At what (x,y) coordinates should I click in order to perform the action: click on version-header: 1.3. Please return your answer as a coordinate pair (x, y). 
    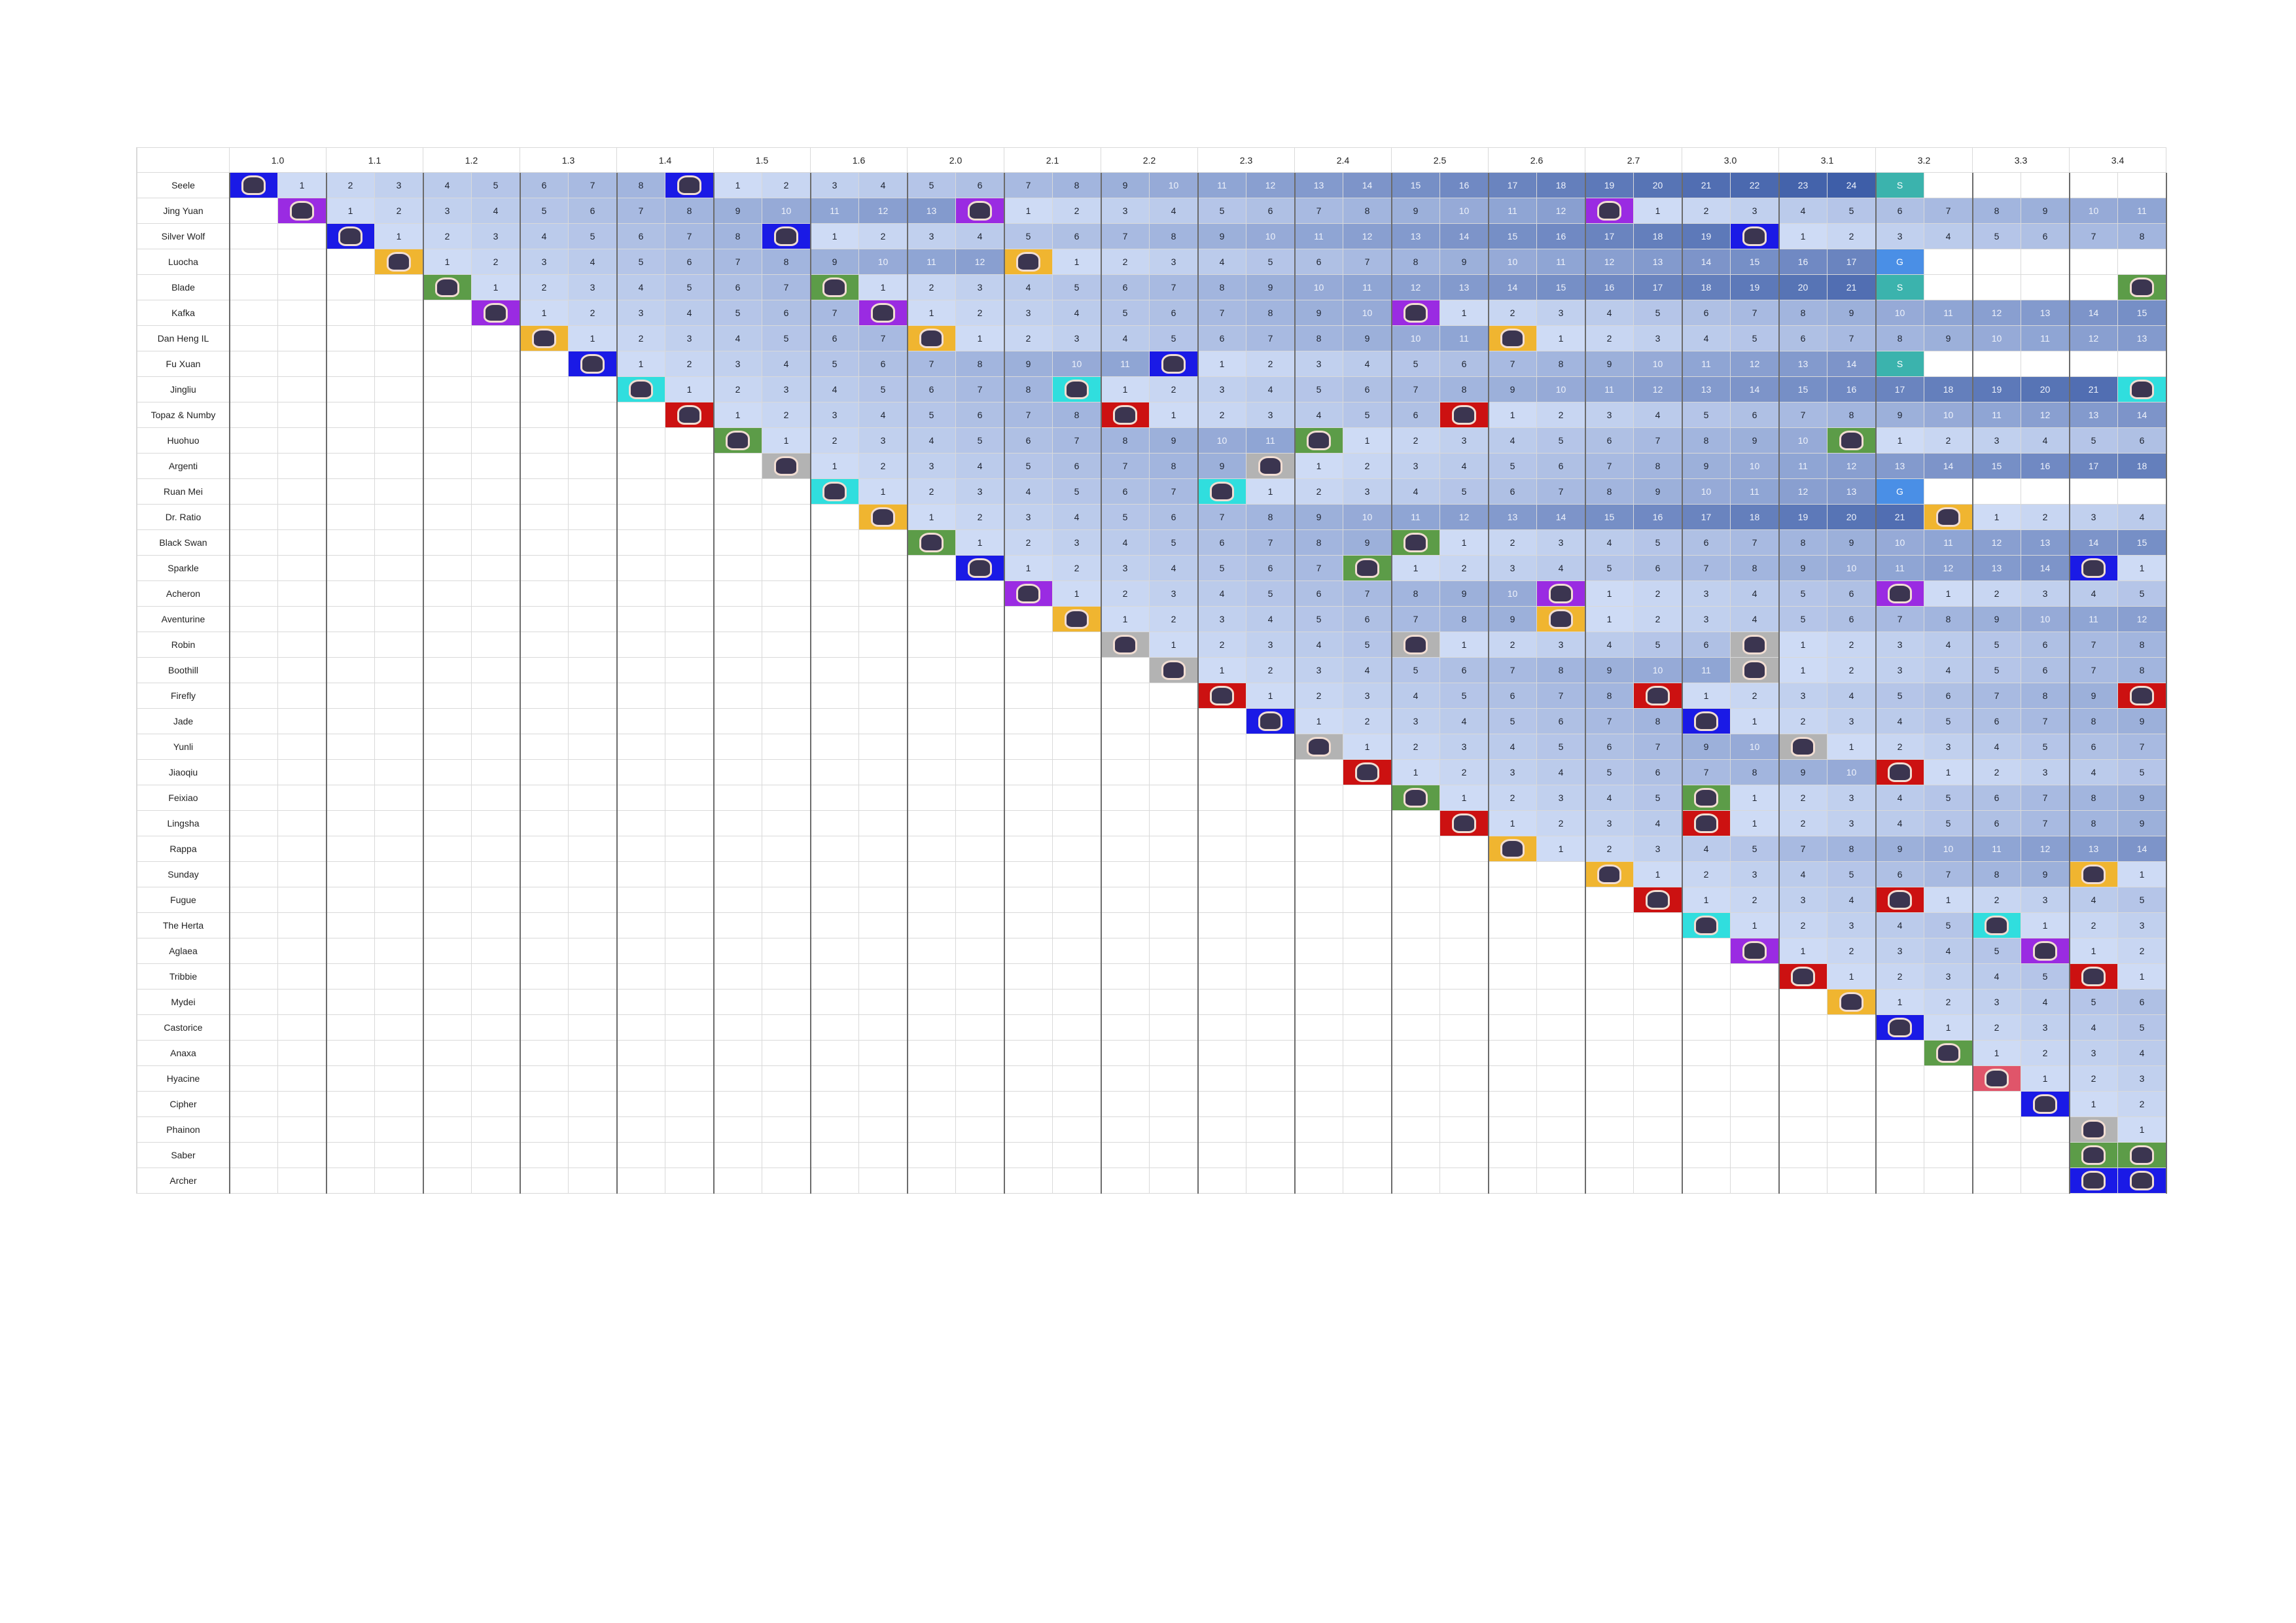
    Looking at the image, I should click on (568, 160).